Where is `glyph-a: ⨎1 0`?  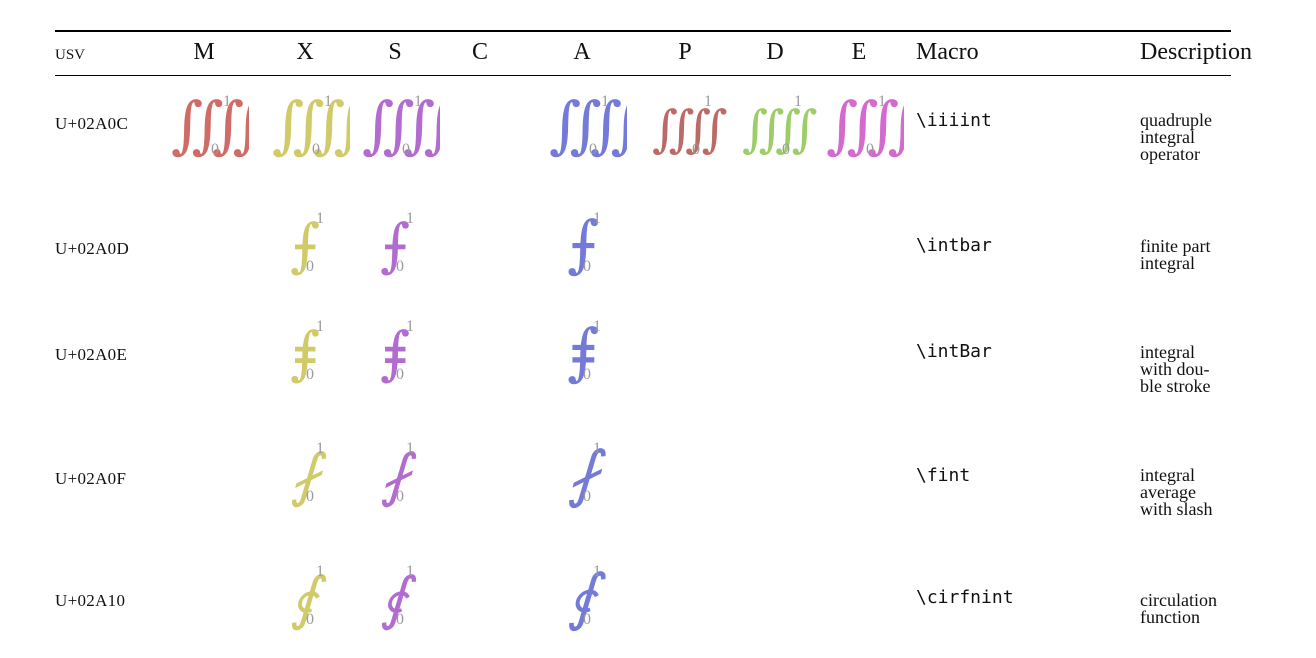
glyph-a: ⨎1 0 is located at coordinates (584, 351).